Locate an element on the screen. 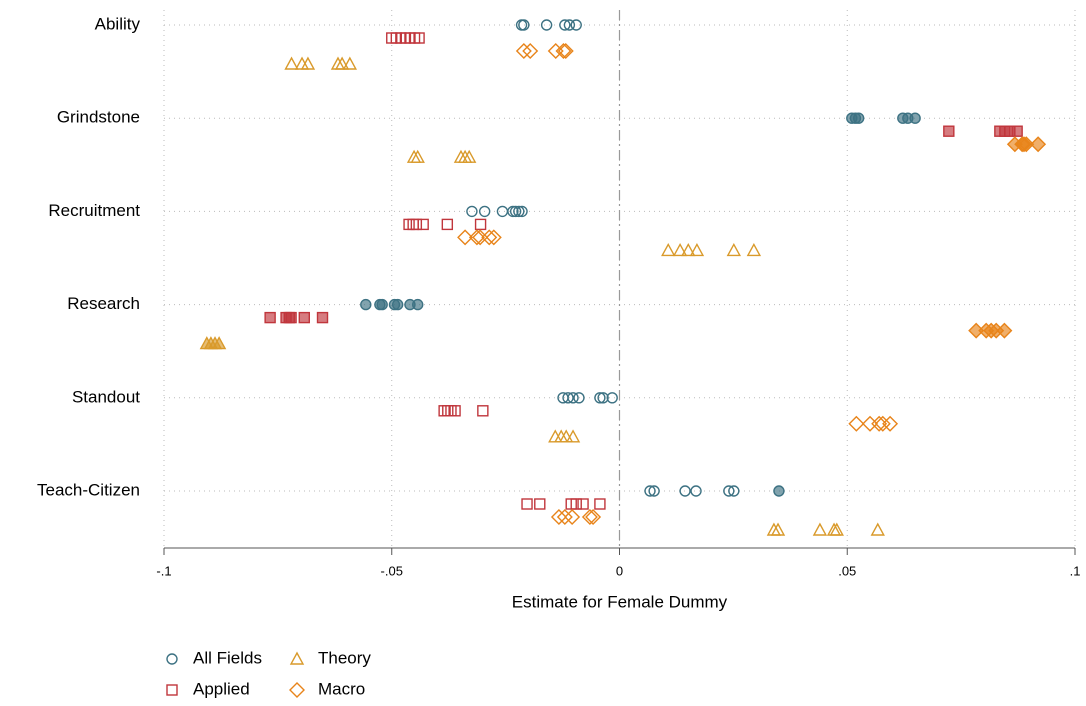 The height and width of the screenshot is (706, 1086). y-tick-label: Grindstone is located at coordinates (98, 117).